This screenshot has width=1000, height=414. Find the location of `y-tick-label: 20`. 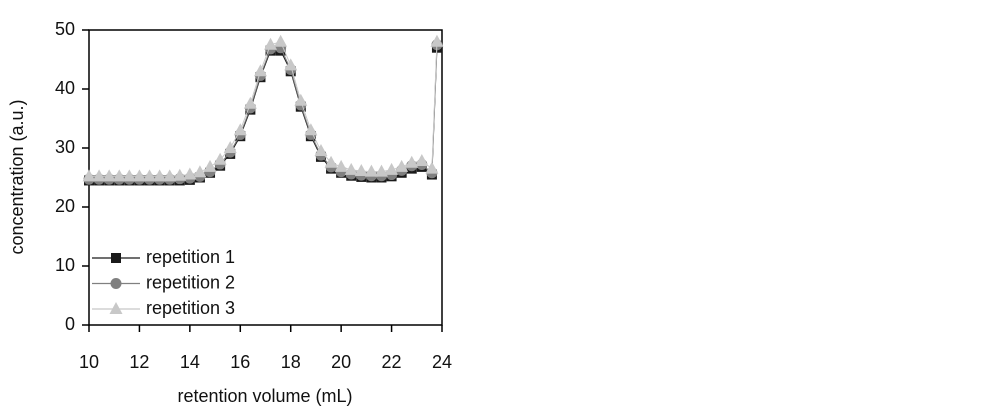

y-tick-label: 20 is located at coordinates (65, 206).